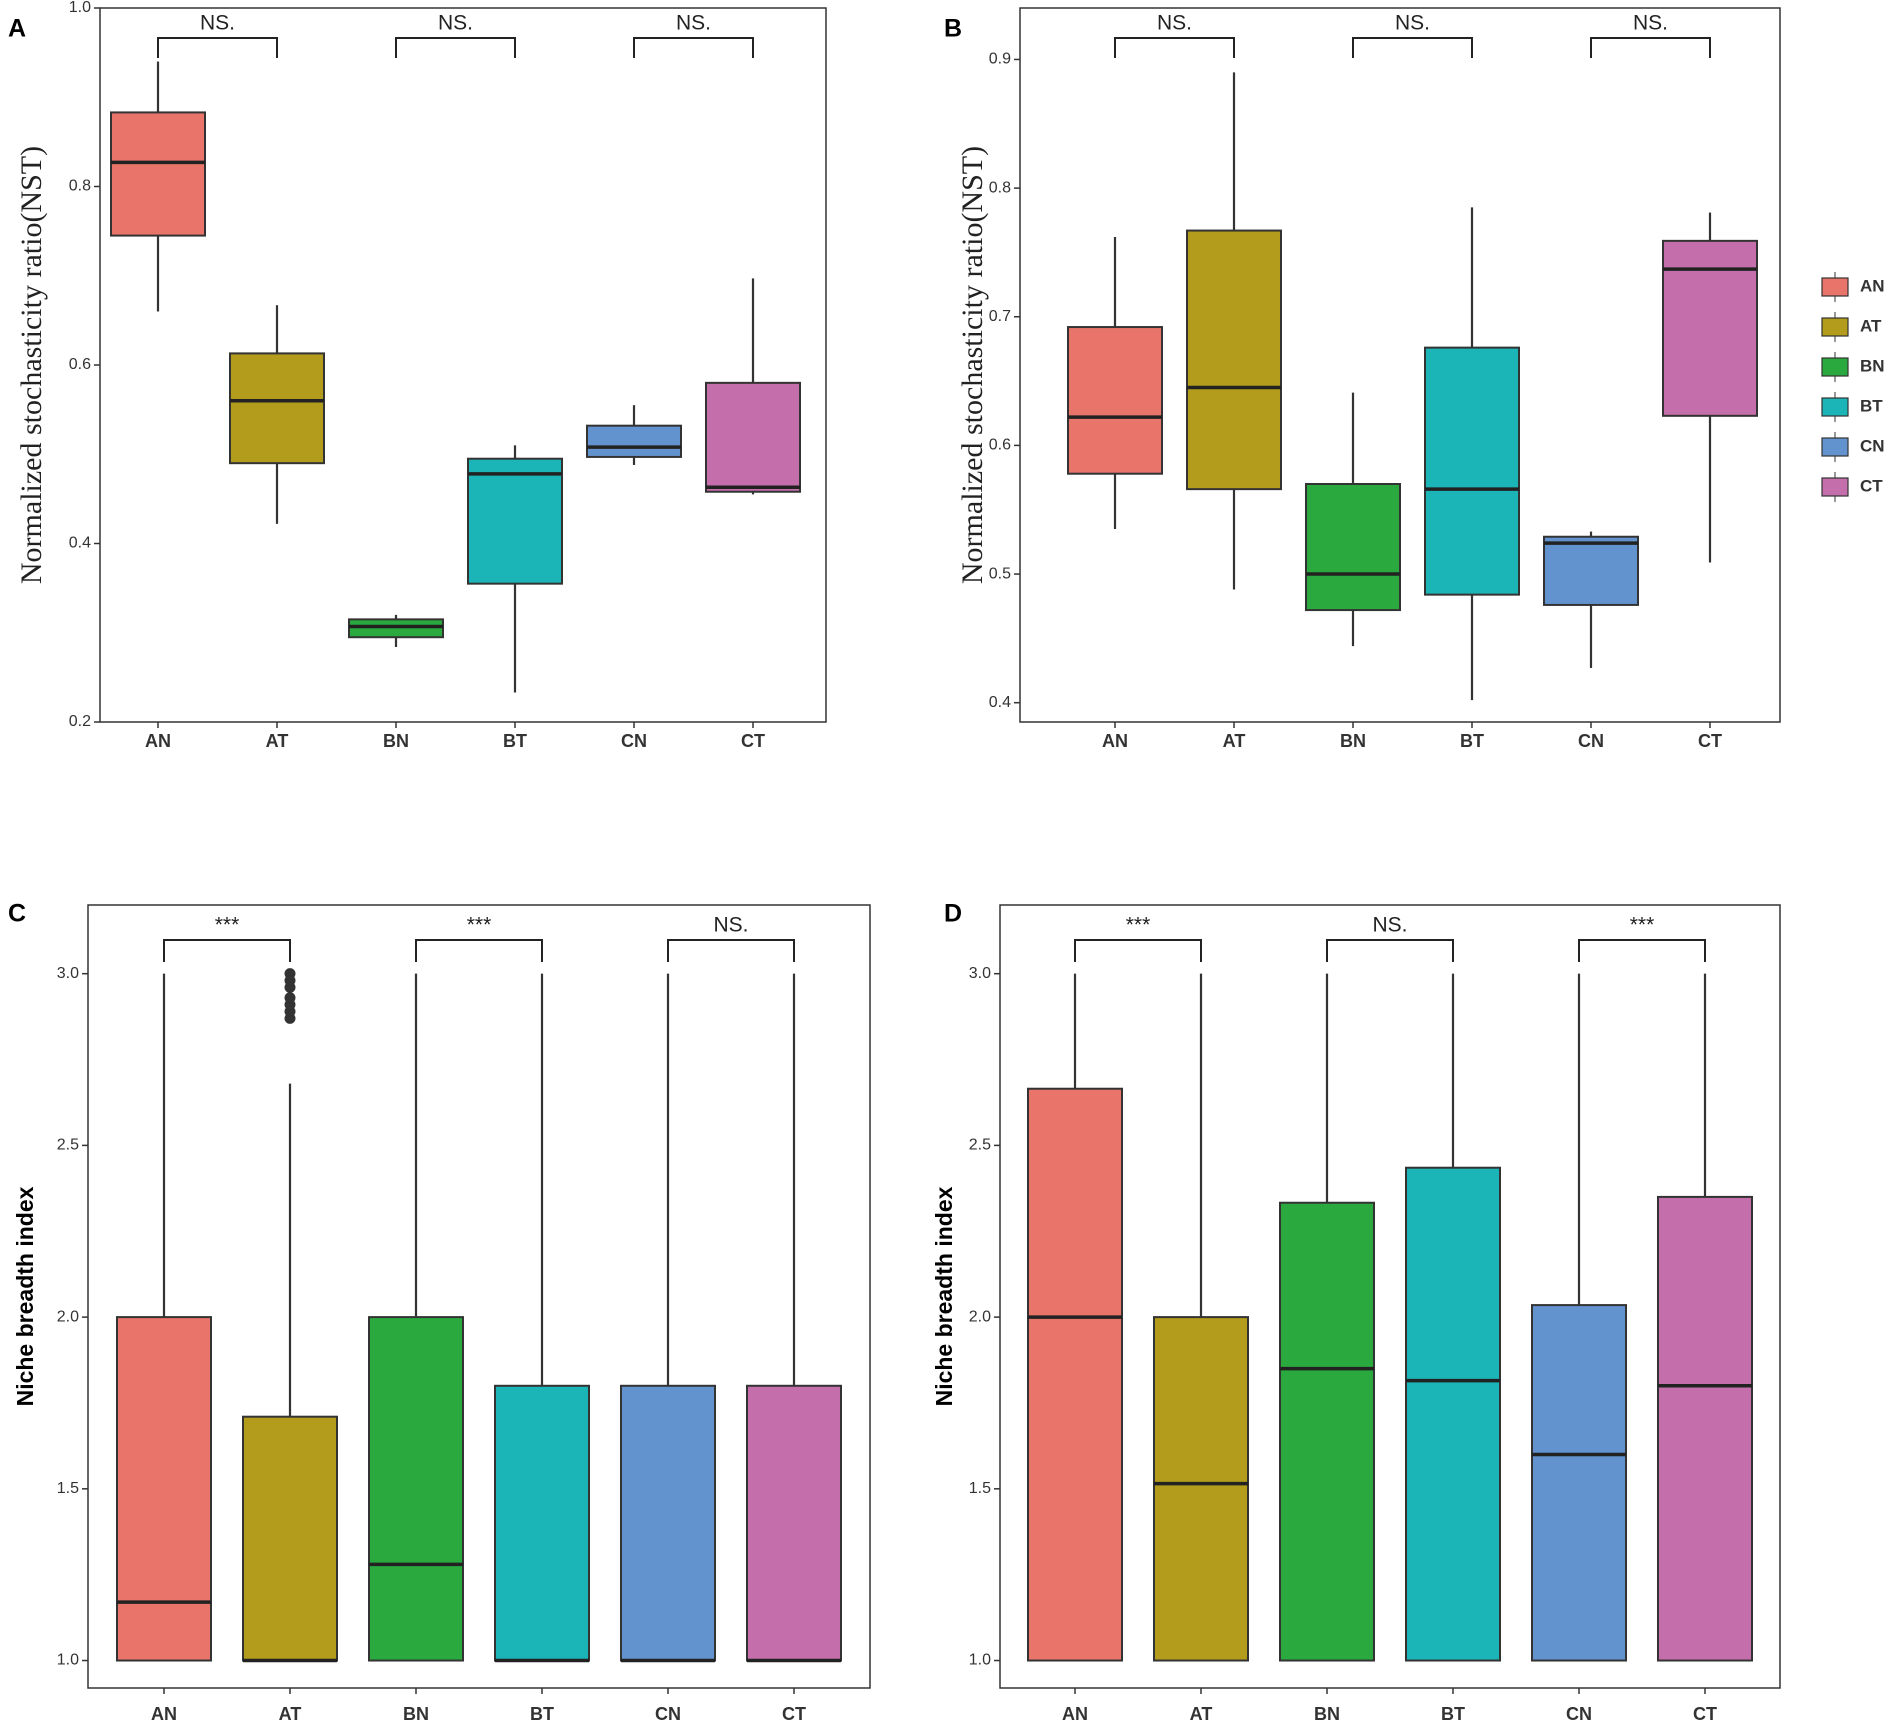  What do you see at coordinates (277, 741) in the screenshot?
I see `x-tick-label-a: AT` at bounding box center [277, 741].